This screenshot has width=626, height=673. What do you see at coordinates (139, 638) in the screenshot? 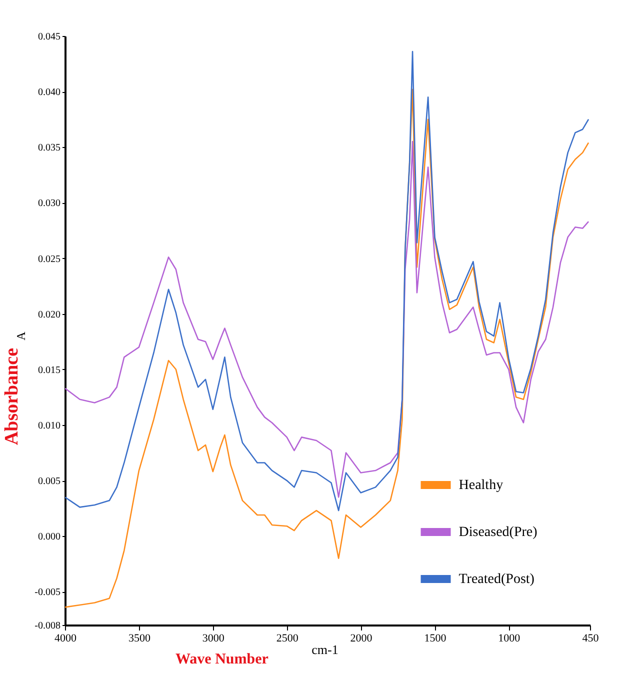
I see `x-tick-label: 3500` at bounding box center [139, 638].